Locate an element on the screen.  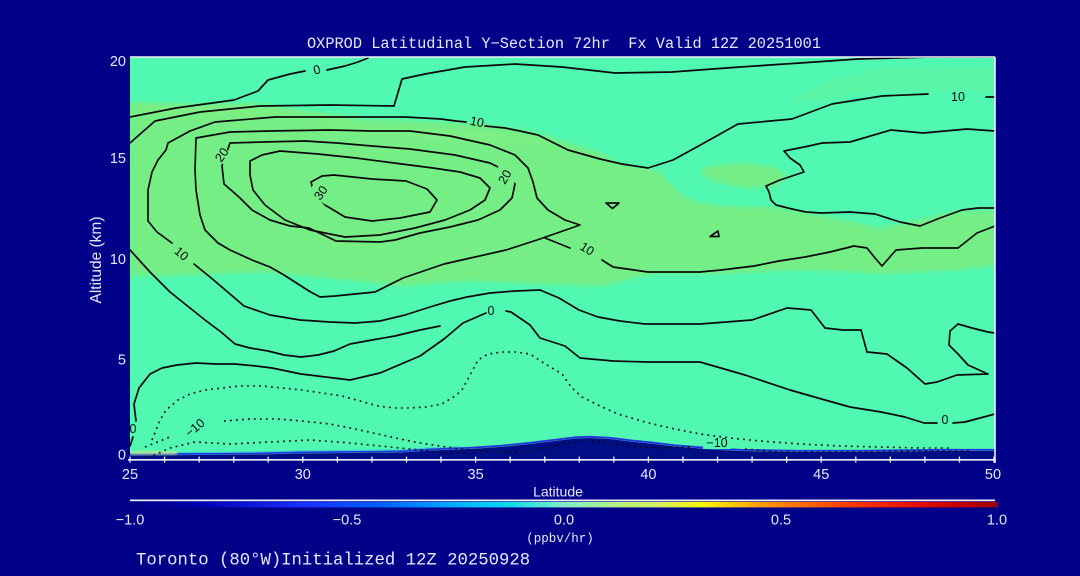
svg-text: −0.5 is located at coordinates (347, 521).